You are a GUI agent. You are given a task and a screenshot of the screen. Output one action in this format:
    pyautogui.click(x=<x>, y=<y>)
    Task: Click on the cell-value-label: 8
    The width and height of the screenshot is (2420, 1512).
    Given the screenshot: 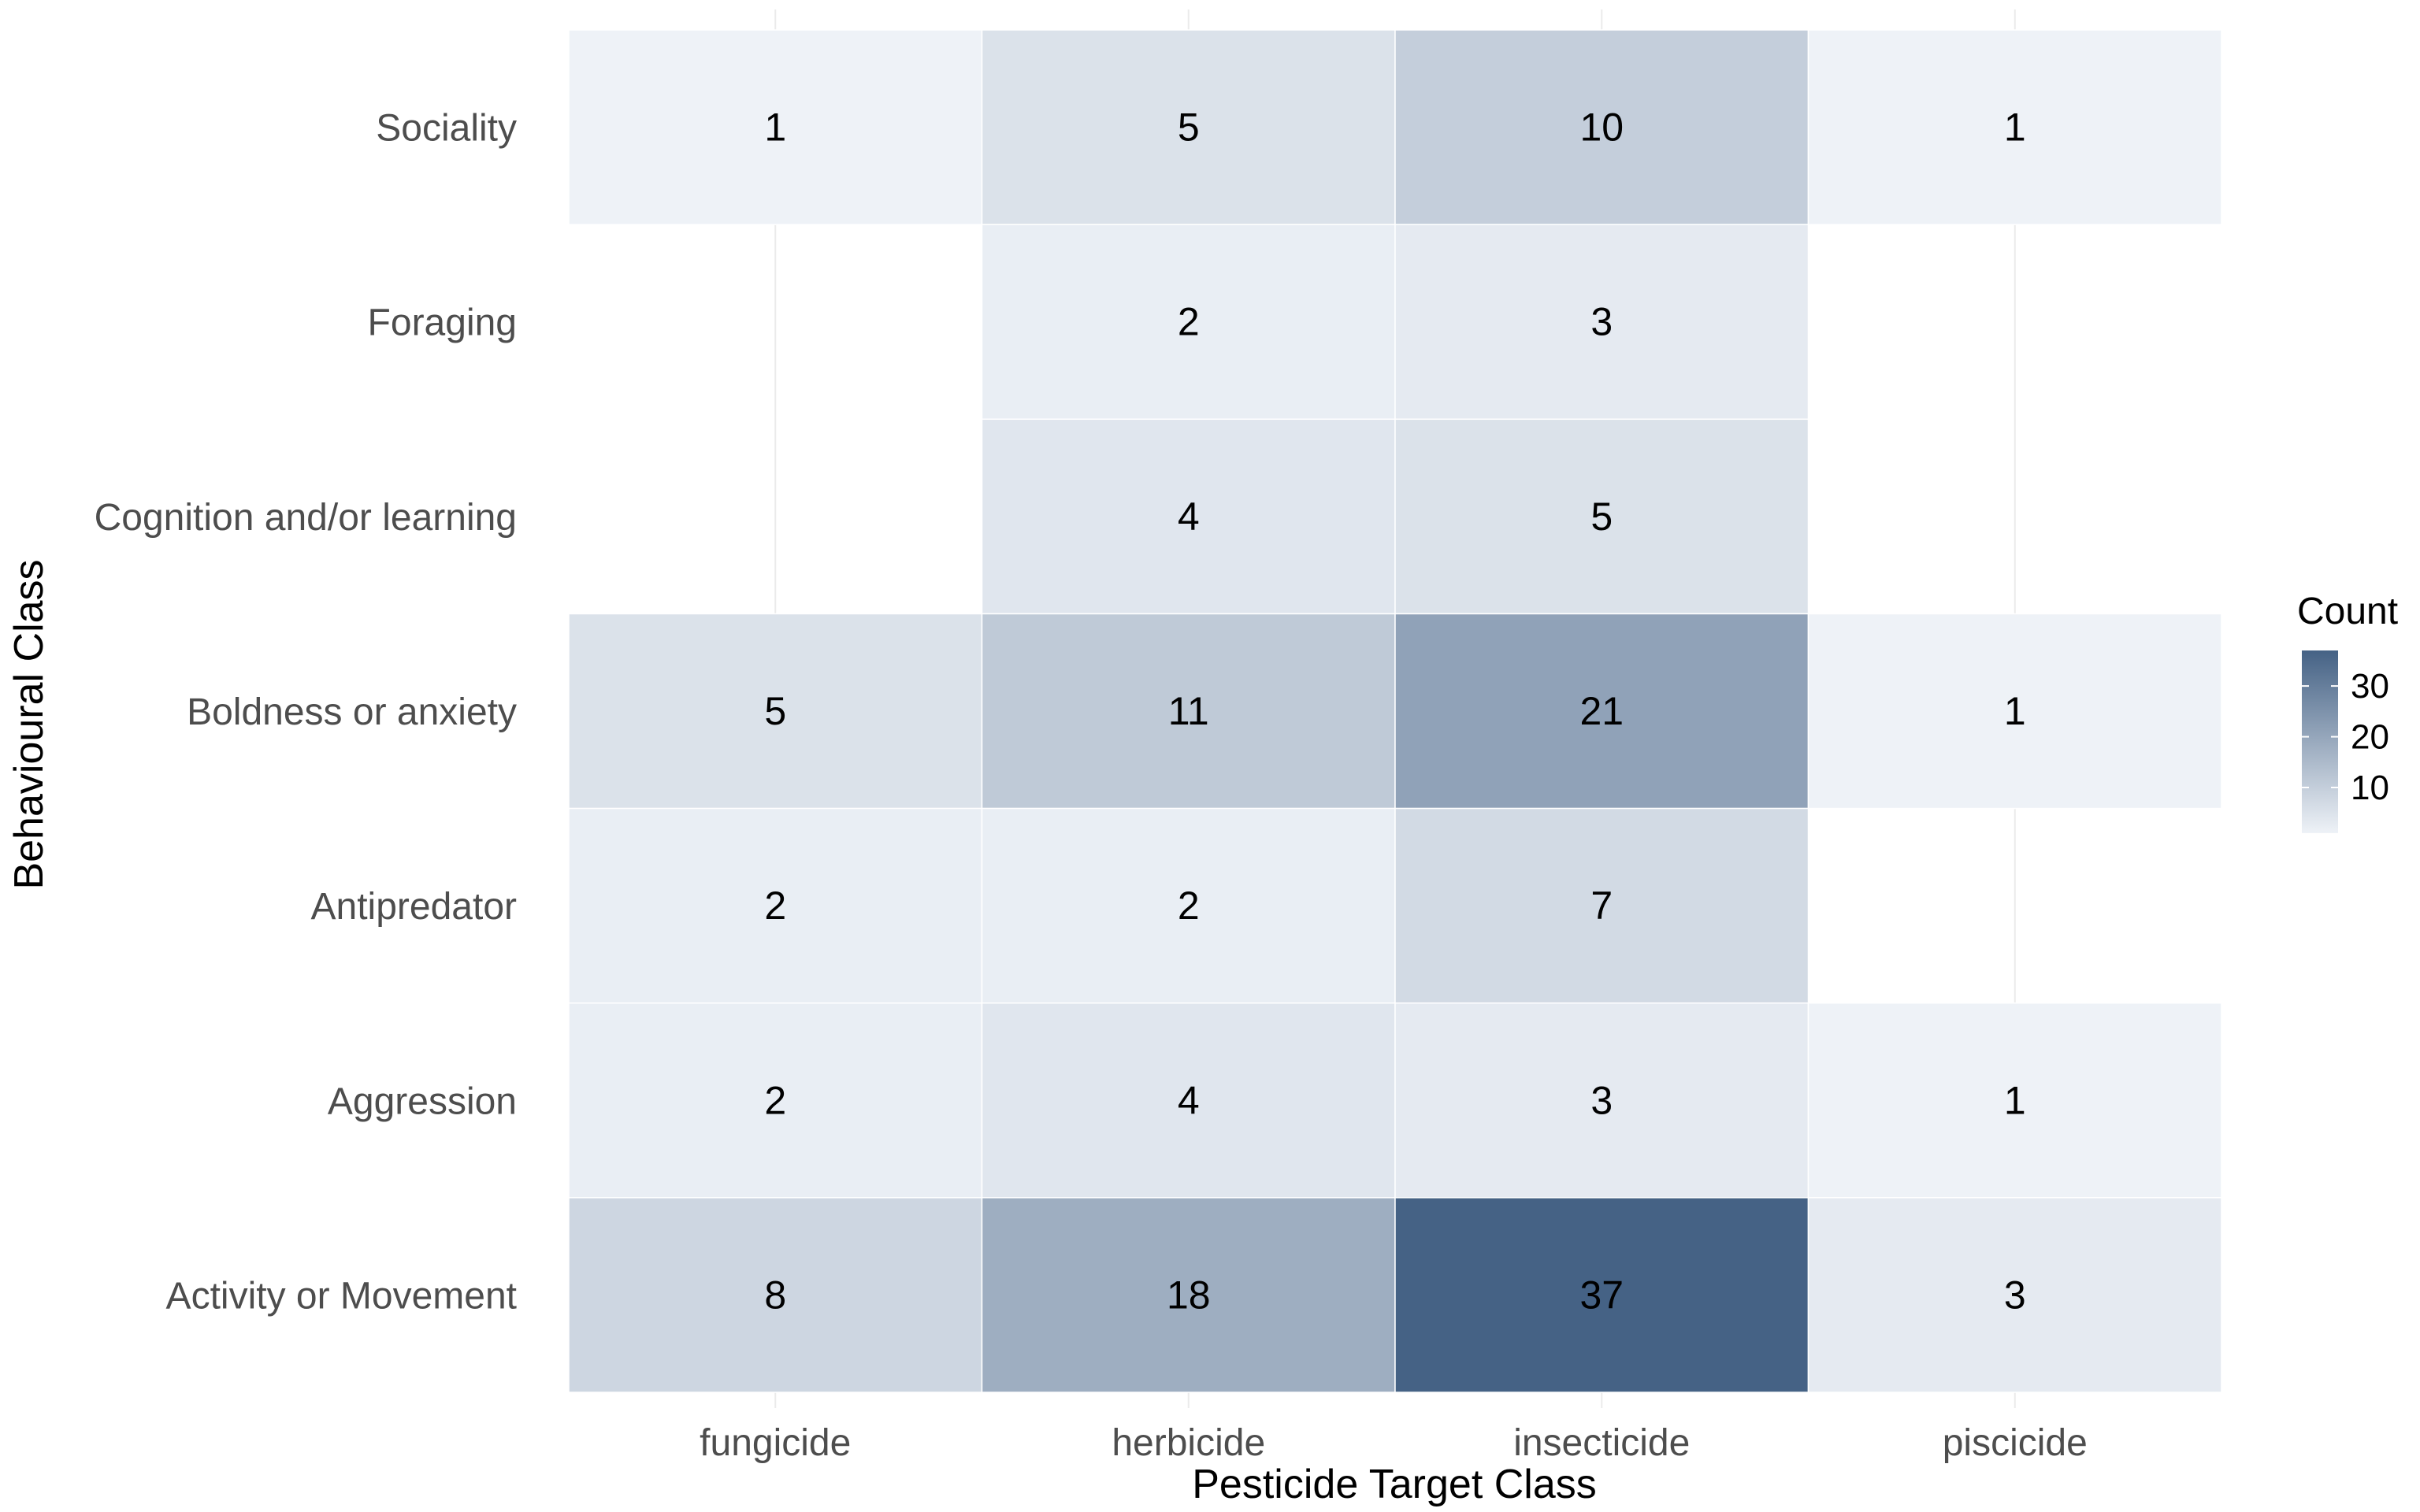 What is the action you would take?
    pyautogui.click(x=775, y=1295)
    